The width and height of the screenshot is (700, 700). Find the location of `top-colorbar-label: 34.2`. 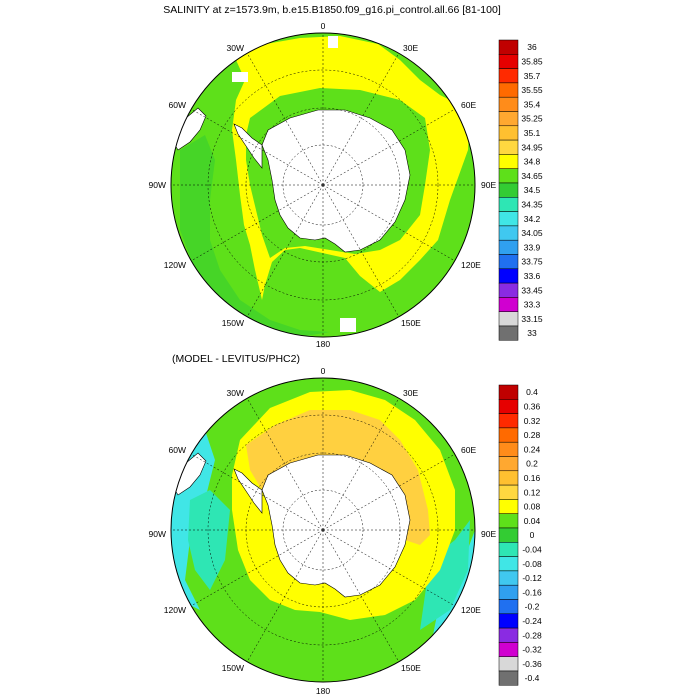

top-colorbar-label: 34.2 is located at coordinates (532, 219).